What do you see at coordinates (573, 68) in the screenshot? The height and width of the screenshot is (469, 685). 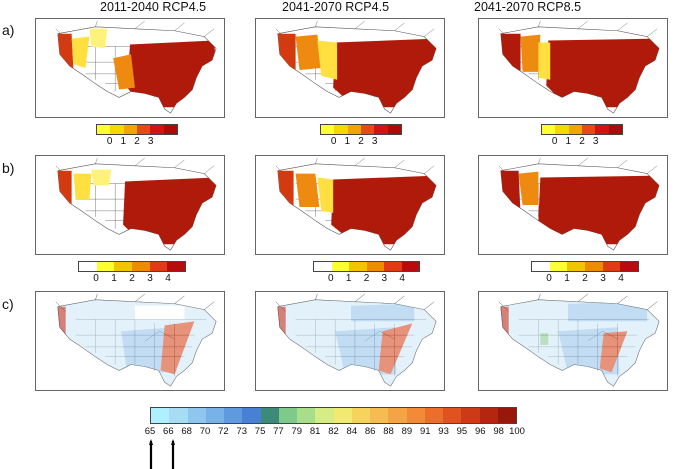 I see `map-panel-a3` at bounding box center [573, 68].